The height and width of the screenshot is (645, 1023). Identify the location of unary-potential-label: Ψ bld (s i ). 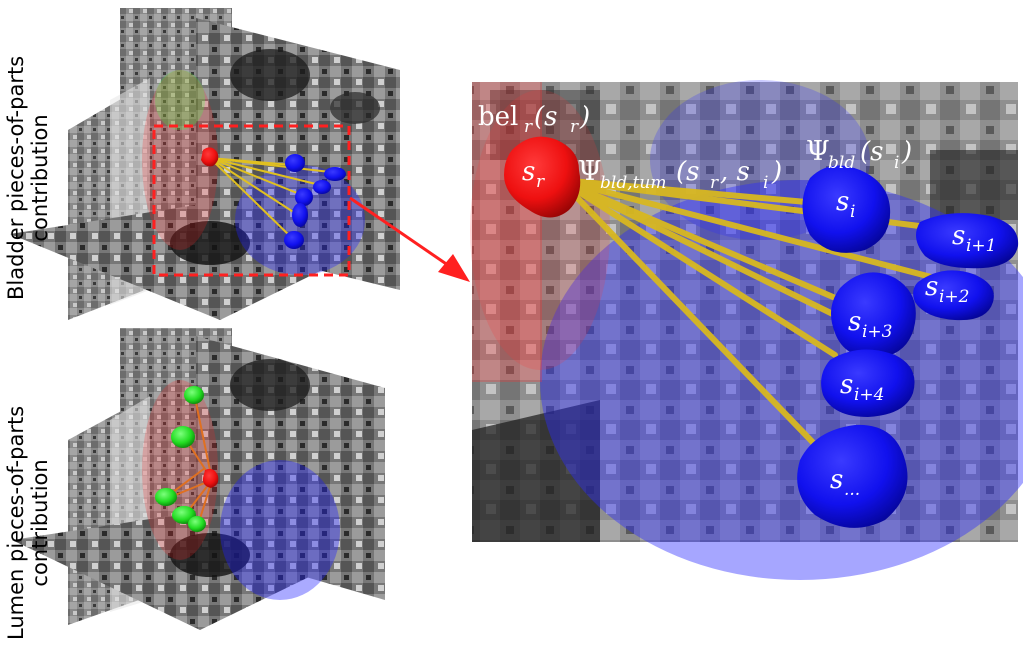
(859, 154).